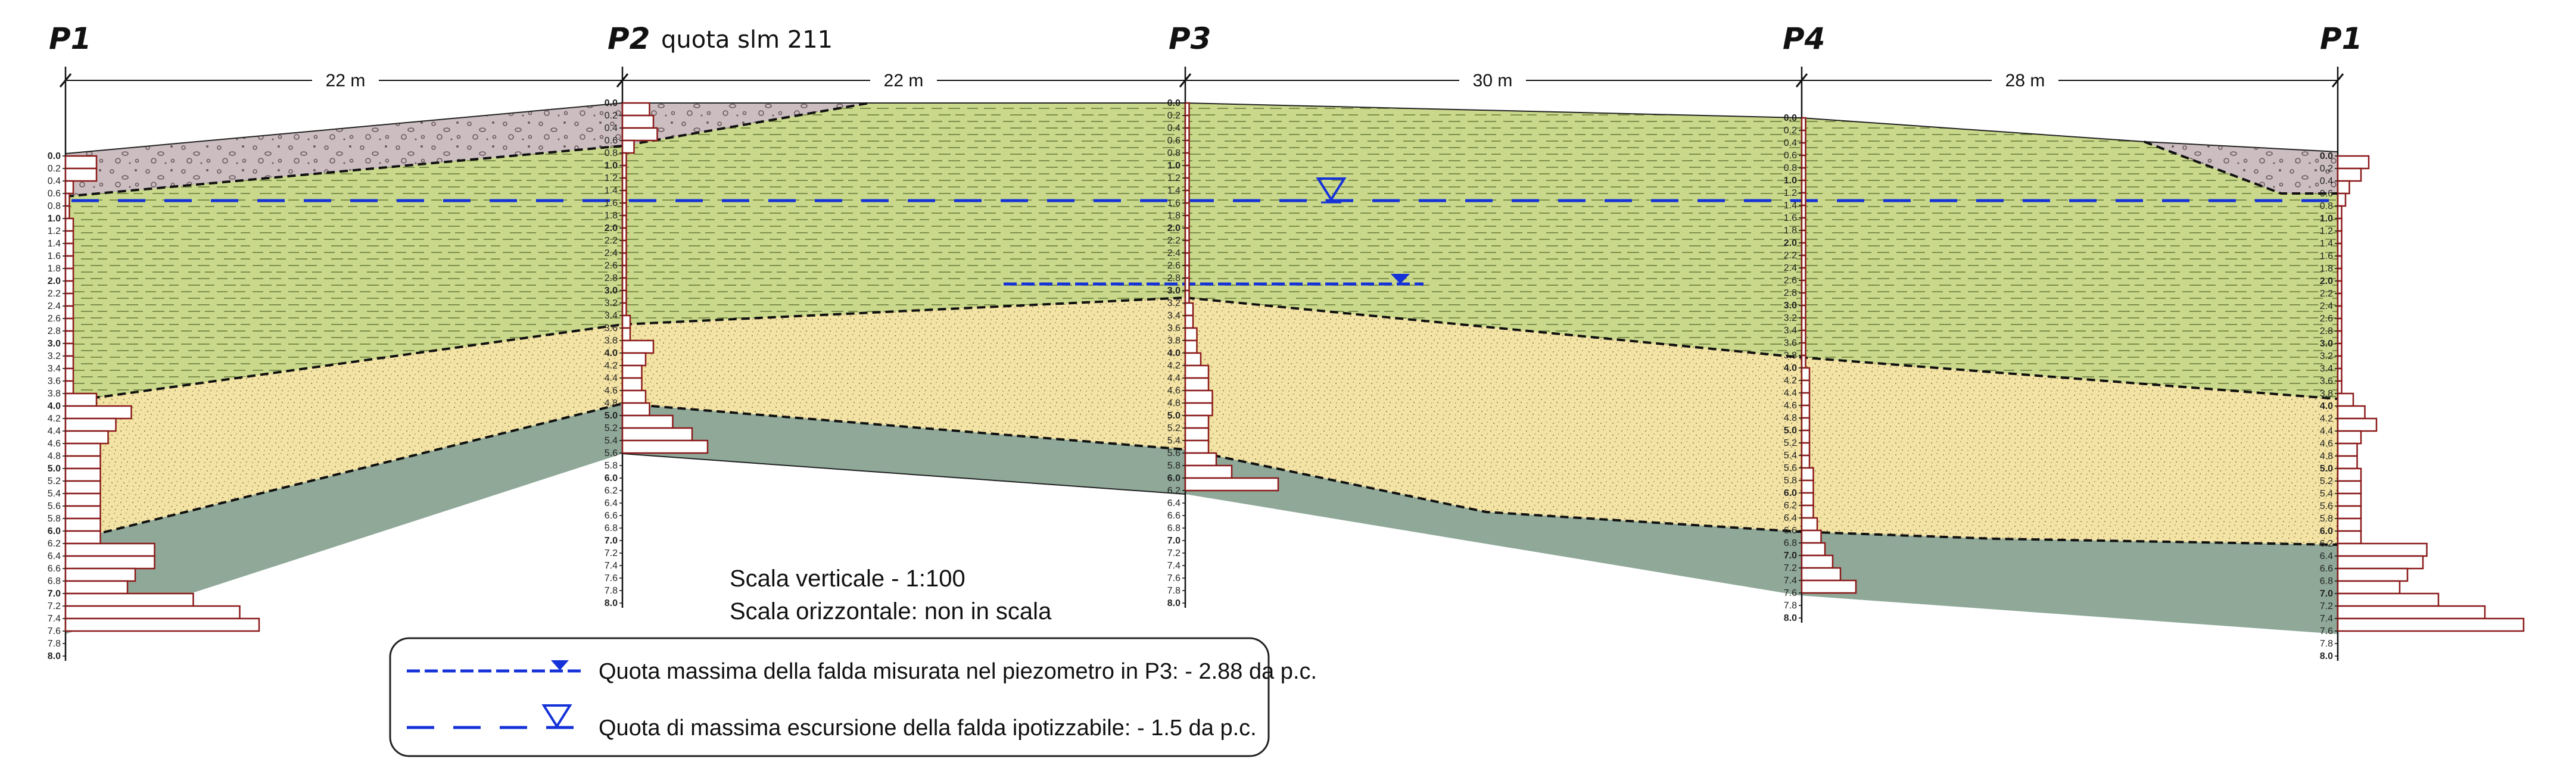 The image size is (2576, 765). Describe the element at coordinates (611, 478) in the screenshot. I see `depth-tick-label: 6.0` at that location.